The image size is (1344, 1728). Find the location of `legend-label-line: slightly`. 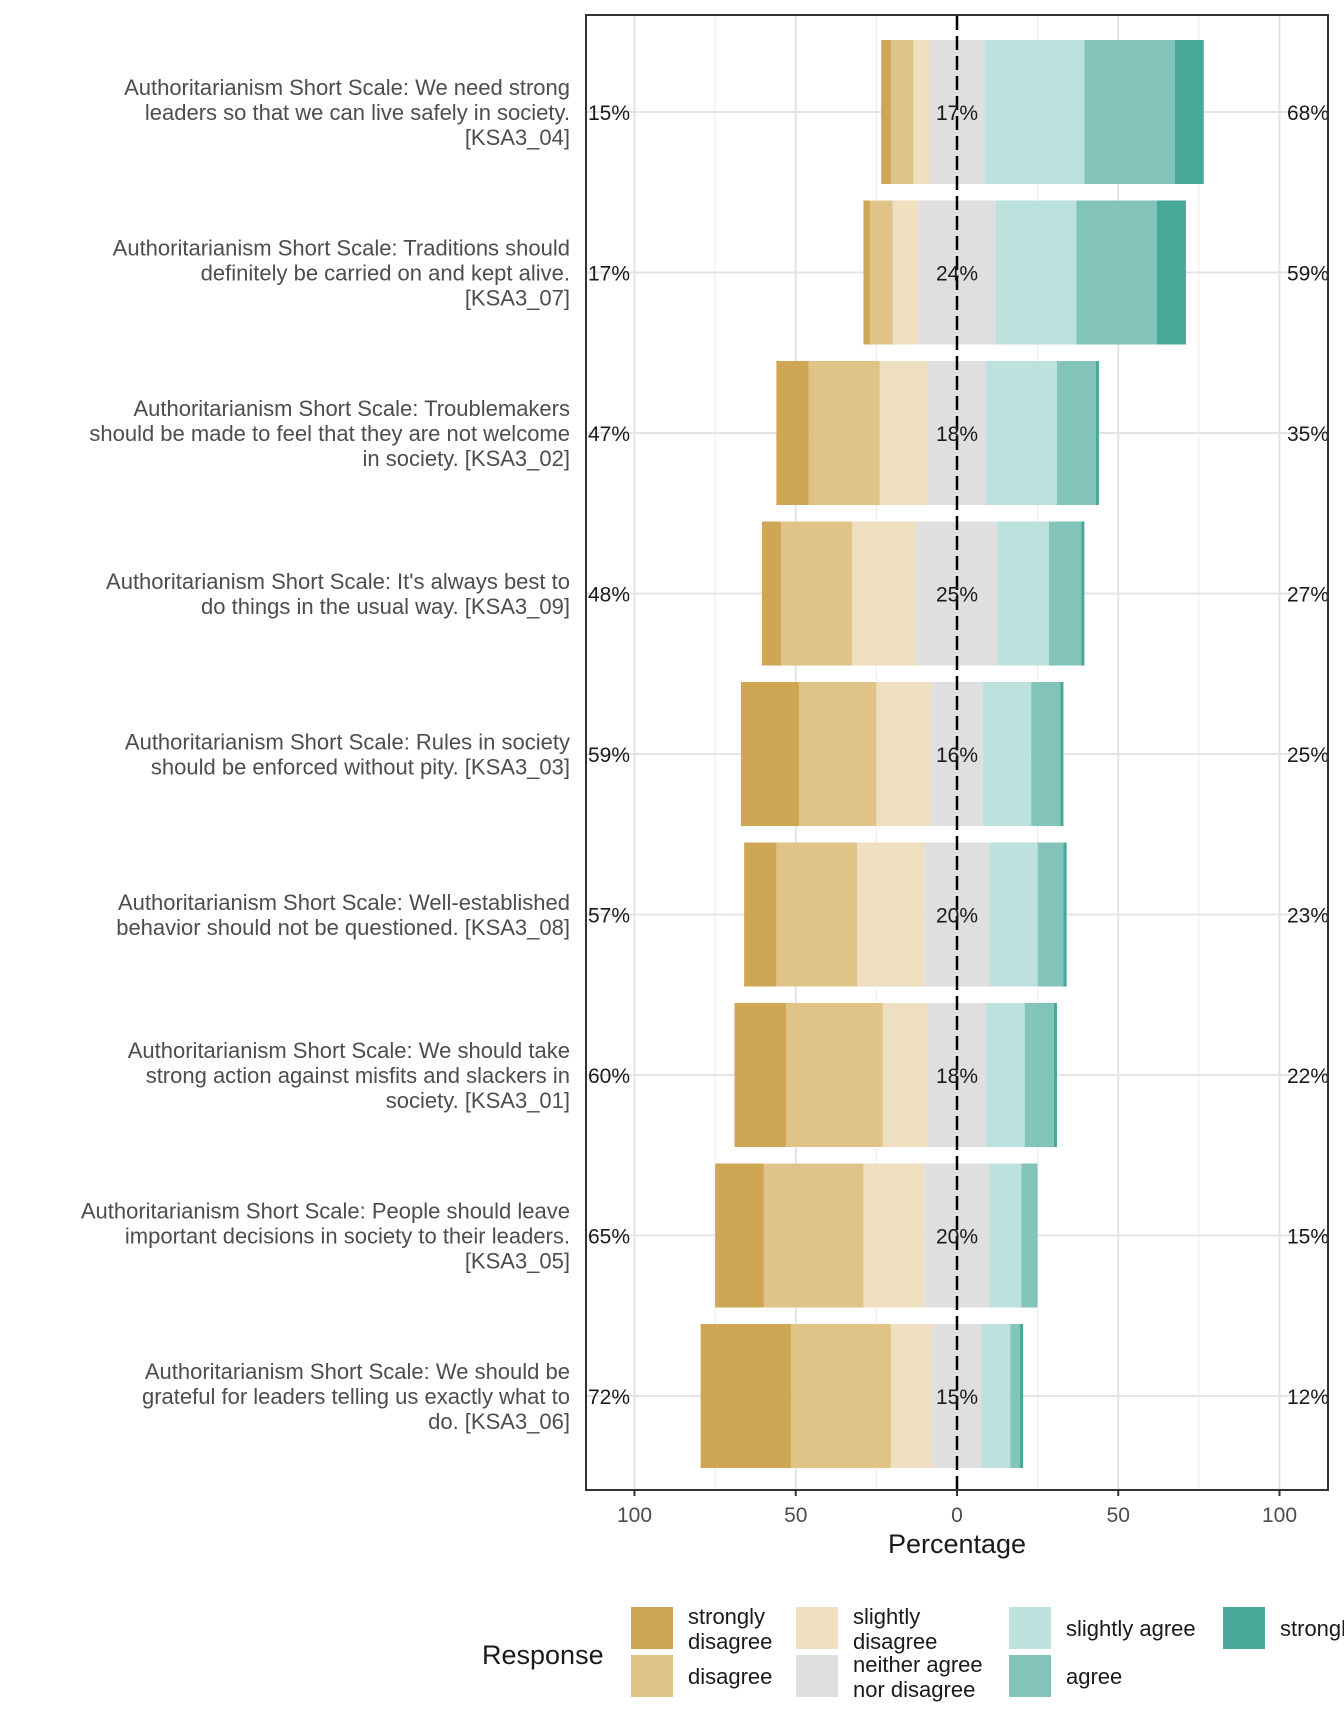

legend-label-line: slightly is located at coordinates (886, 1616).